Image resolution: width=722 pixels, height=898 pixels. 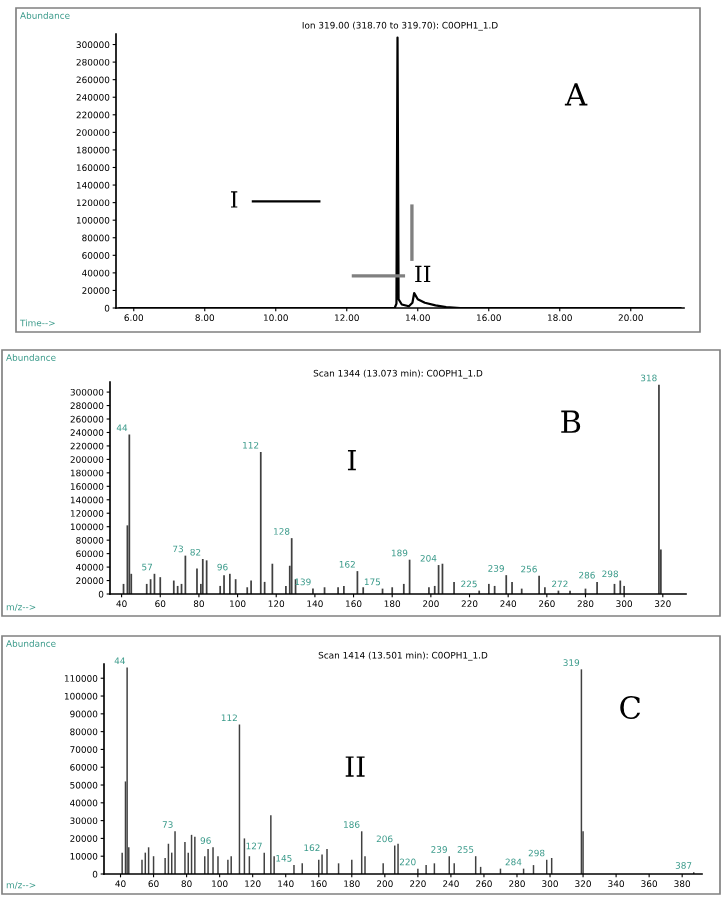 What do you see at coordinates (571, 421) in the screenshot?
I see `annotation: B` at bounding box center [571, 421].